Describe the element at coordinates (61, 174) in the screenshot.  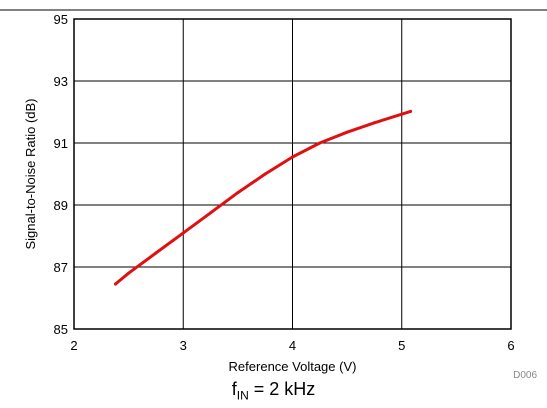
I see `y-tick-labels: 85 87 89 91 93 95` at that location.